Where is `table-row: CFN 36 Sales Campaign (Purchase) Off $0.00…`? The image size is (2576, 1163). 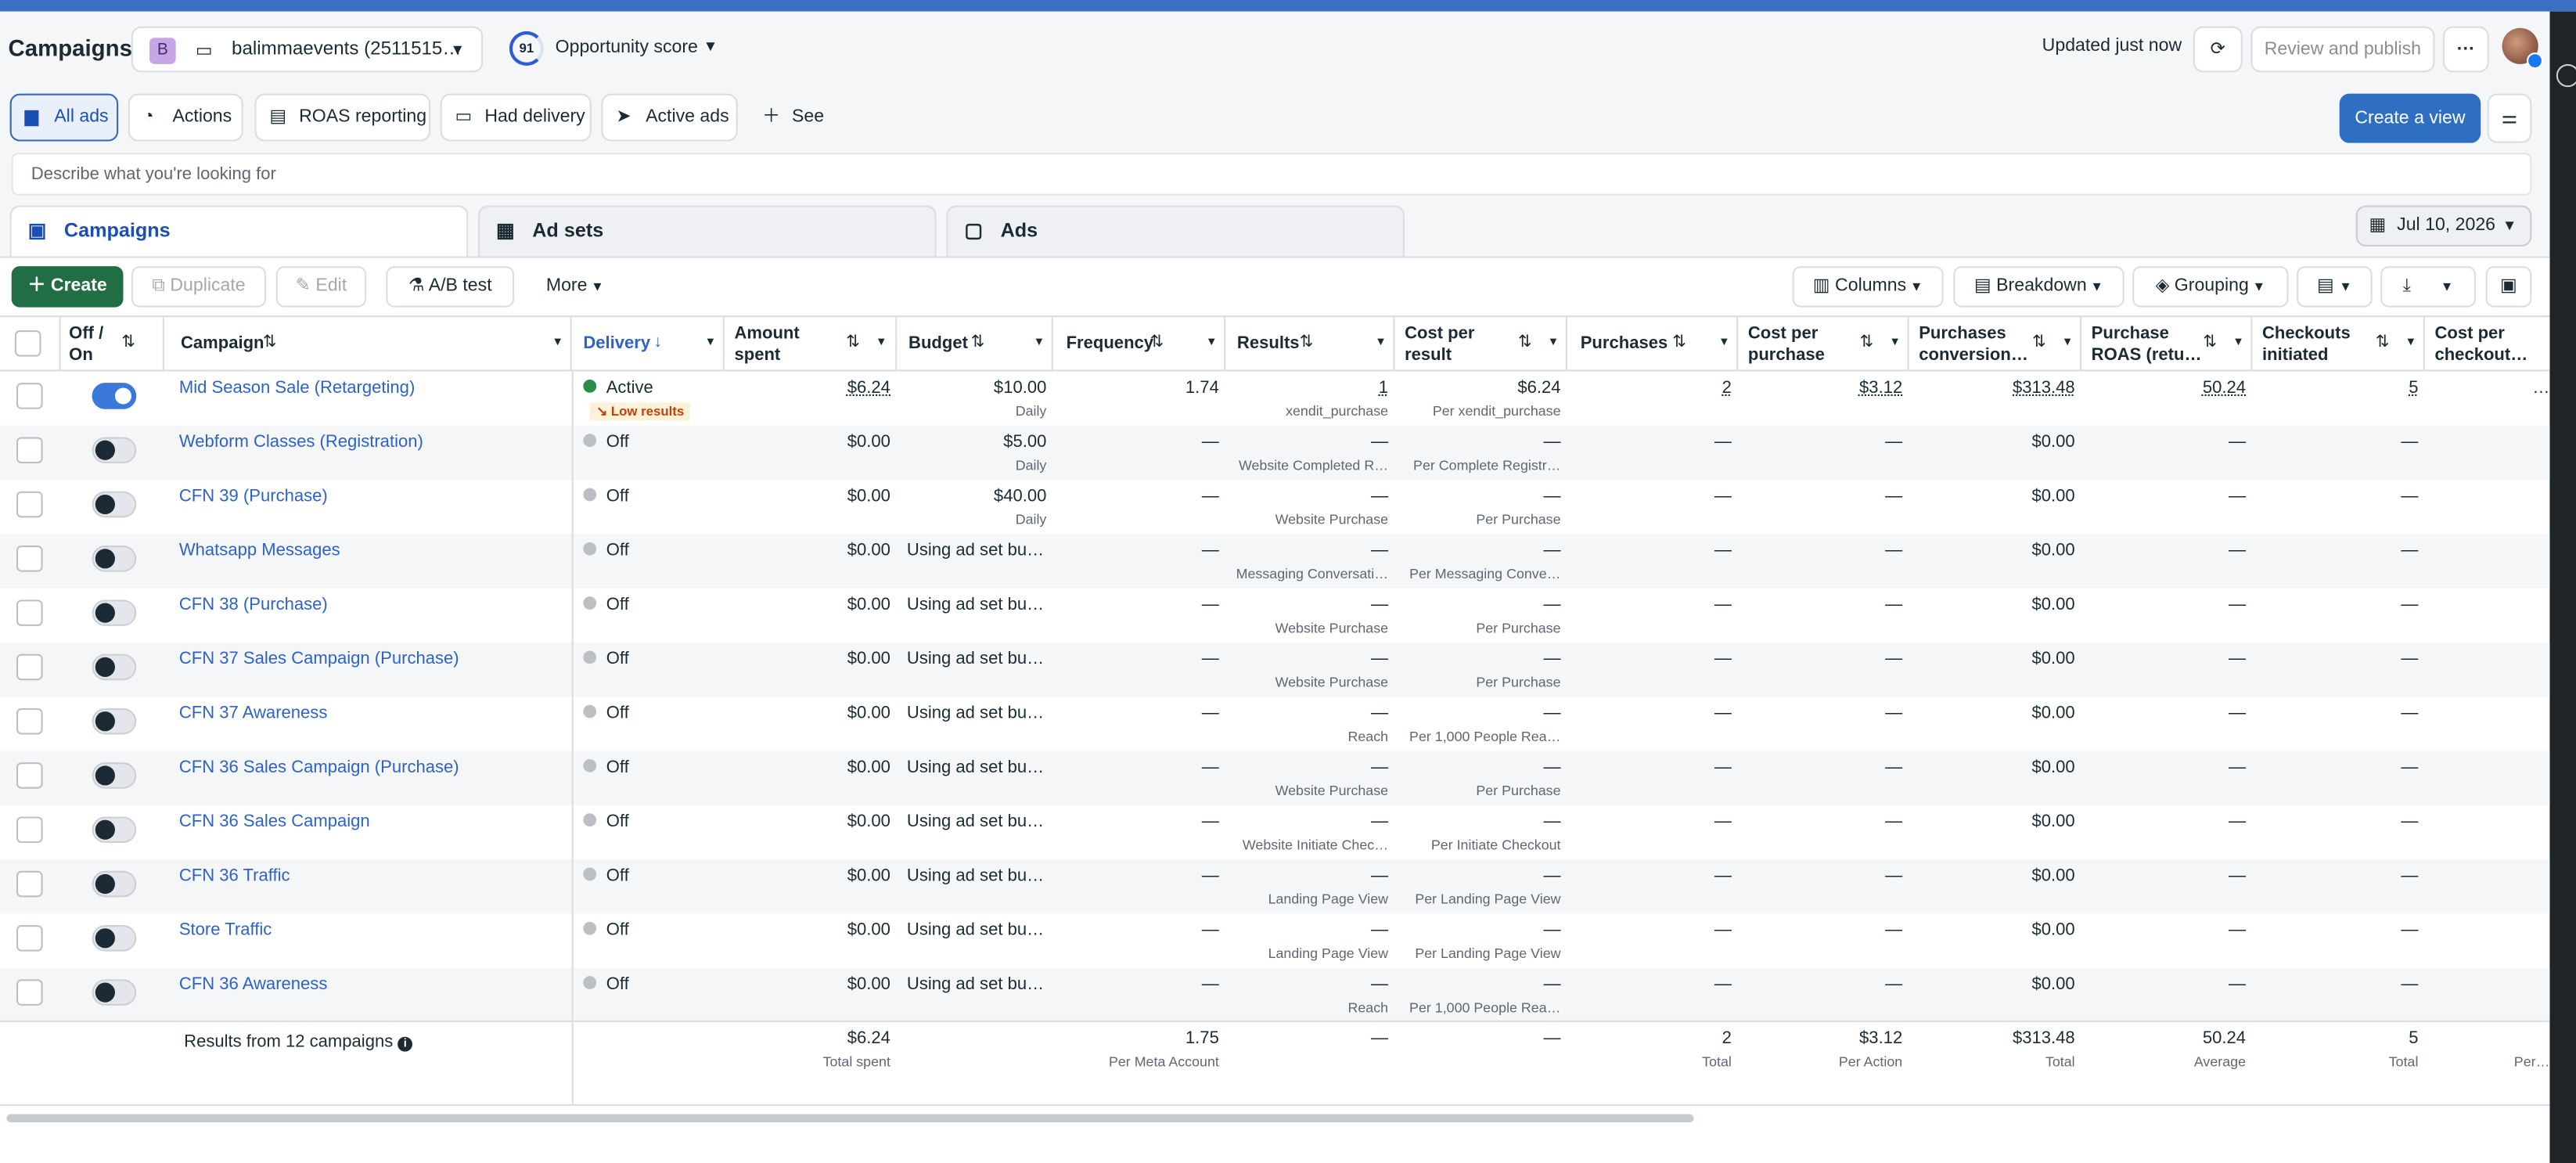 table-row: CFN 36 Sales Campaign (Purchase) Off $0.00… is located at coordinates (1275, 778).